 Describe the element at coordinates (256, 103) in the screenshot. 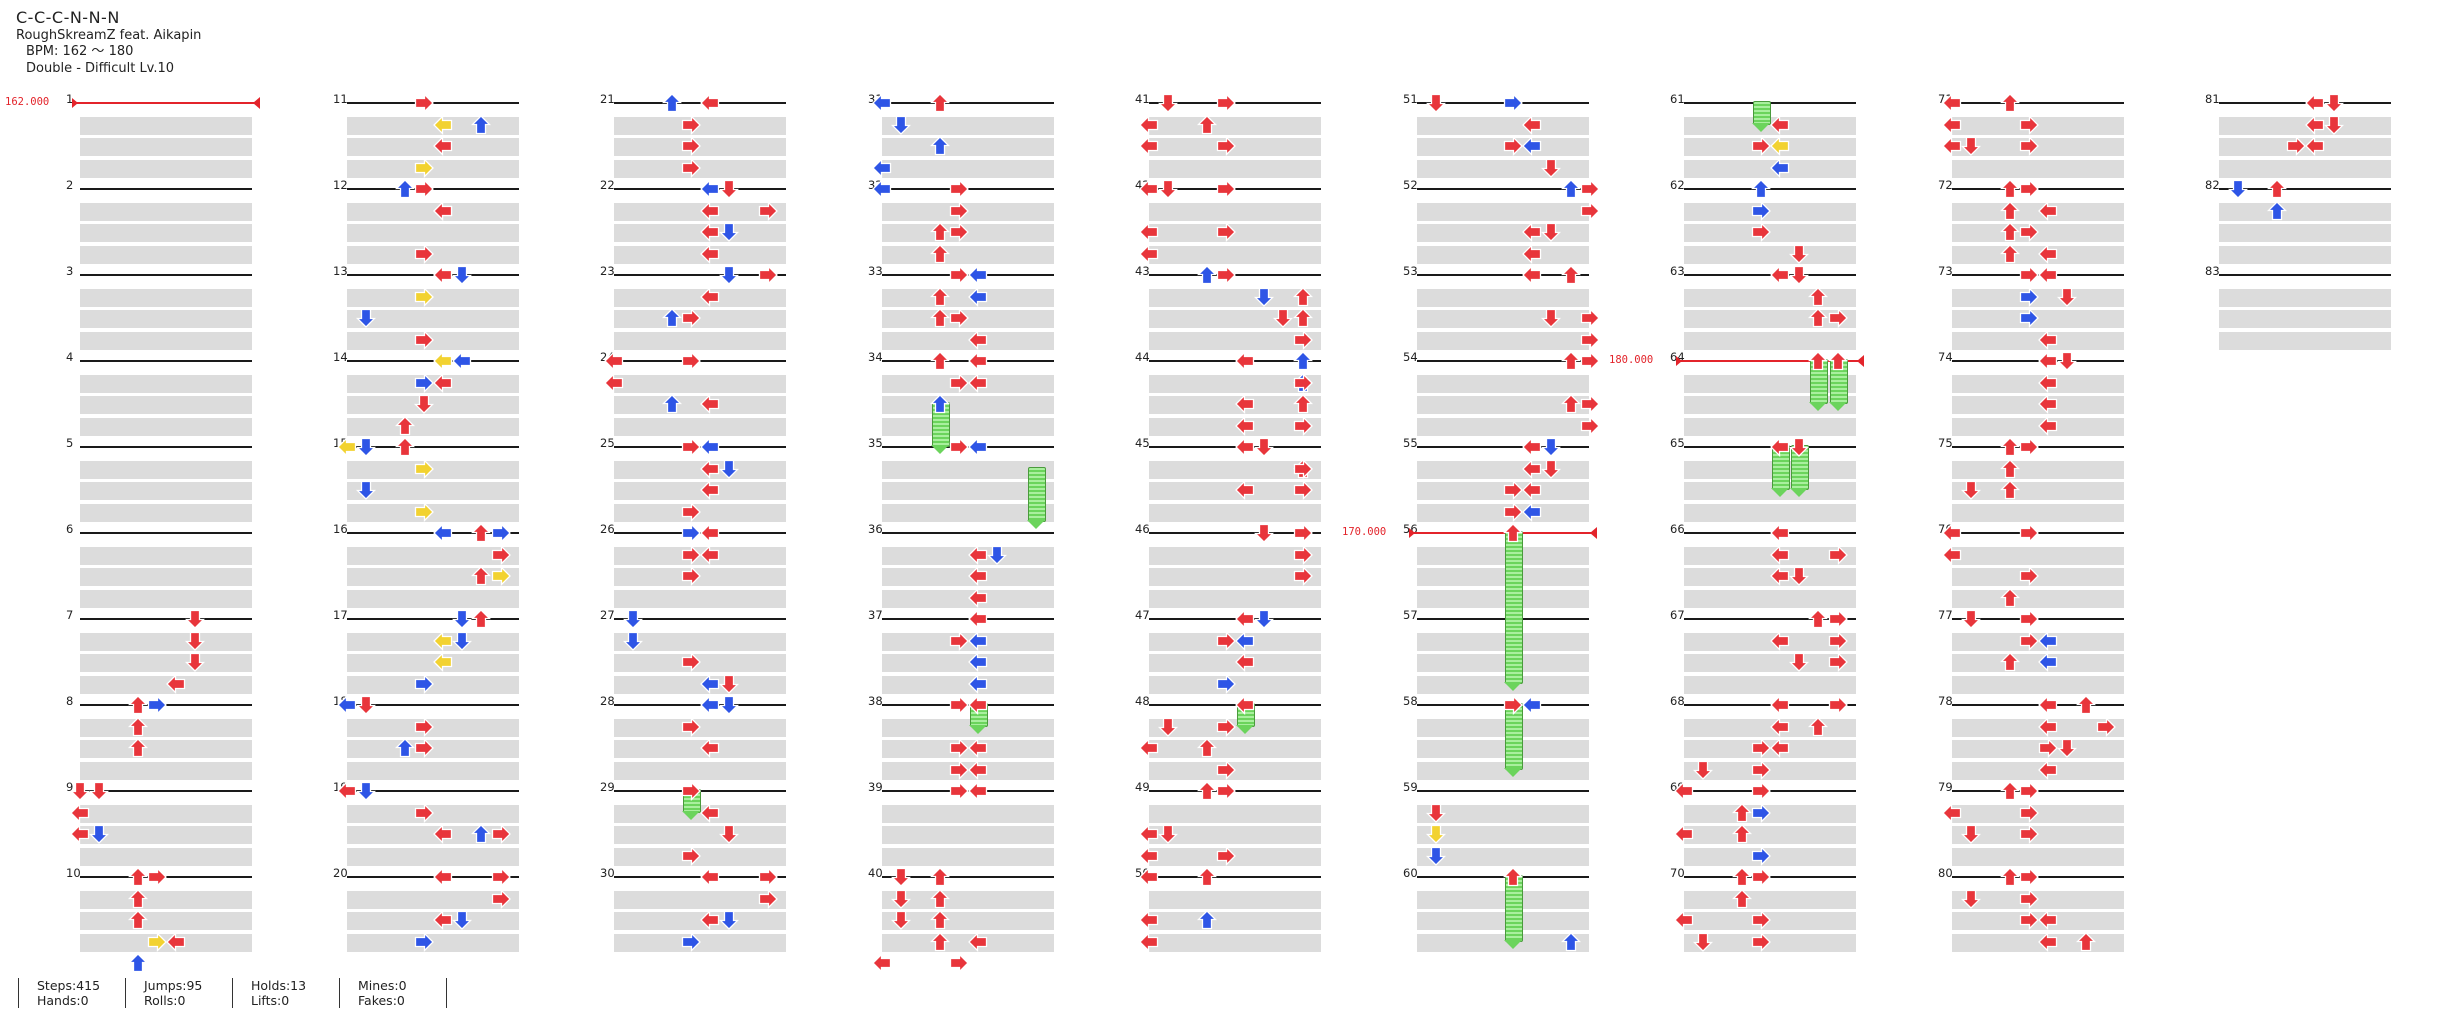

I see `bpm-end-marker` at that location.